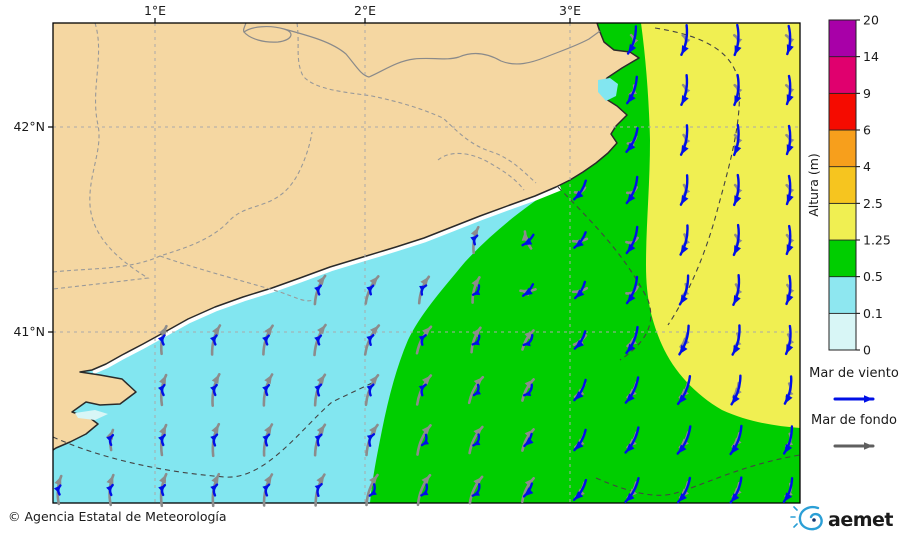 This screenshot has height=533, width=900. I want to click on longitude-label: 1°E, so click(155, 10).